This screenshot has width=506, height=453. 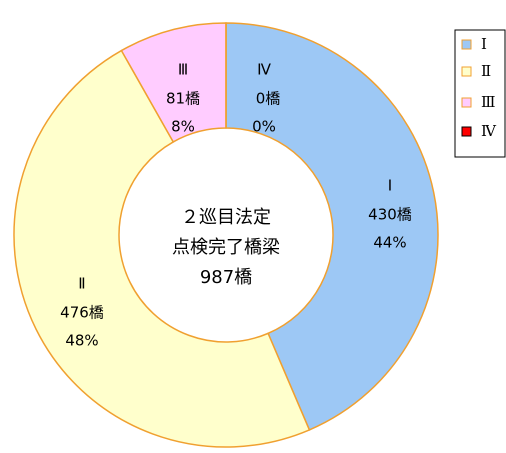 What do you see at coordinates (183, 70) in the screenshot?
I see `slice-label: Ⅲ` at bounding box center [183, 70].